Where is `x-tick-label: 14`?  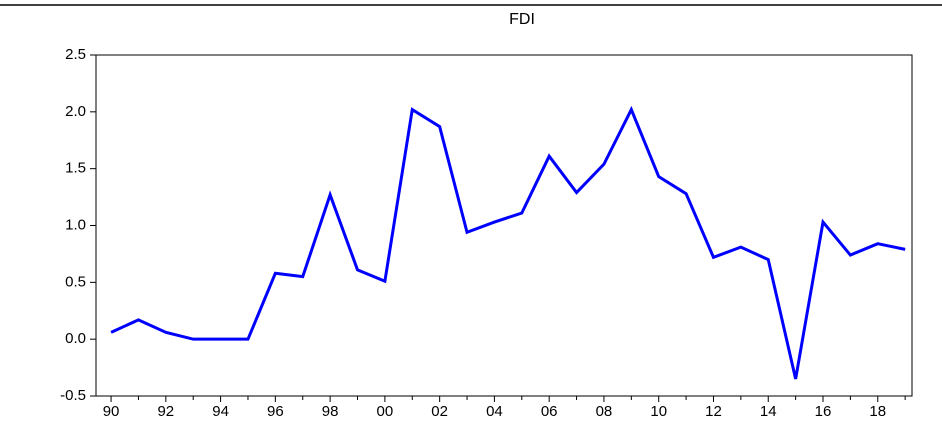
x-tick-label: 14 is located at coordinates (768, 411).